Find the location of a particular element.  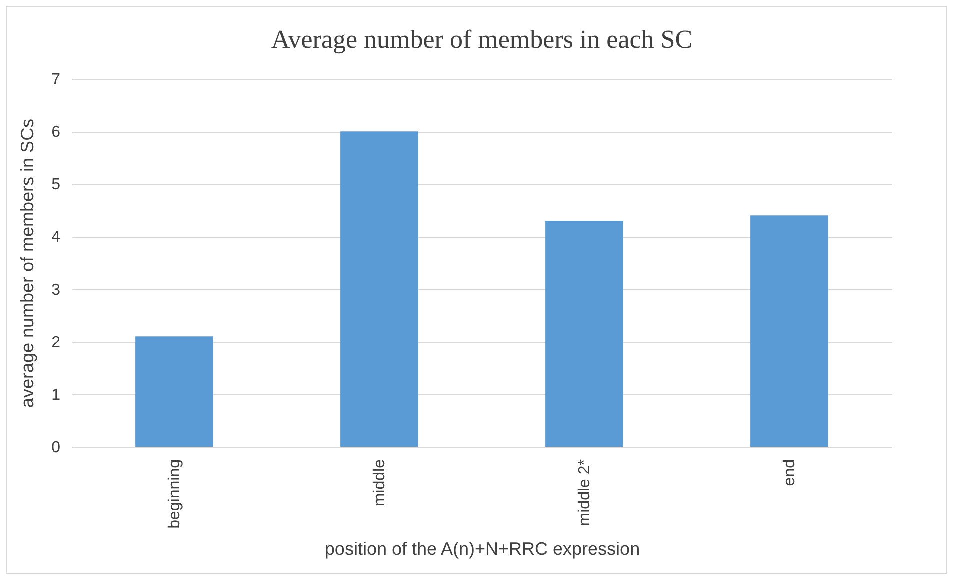

y-tick-label: 6 is located at coordinates (56, 133).